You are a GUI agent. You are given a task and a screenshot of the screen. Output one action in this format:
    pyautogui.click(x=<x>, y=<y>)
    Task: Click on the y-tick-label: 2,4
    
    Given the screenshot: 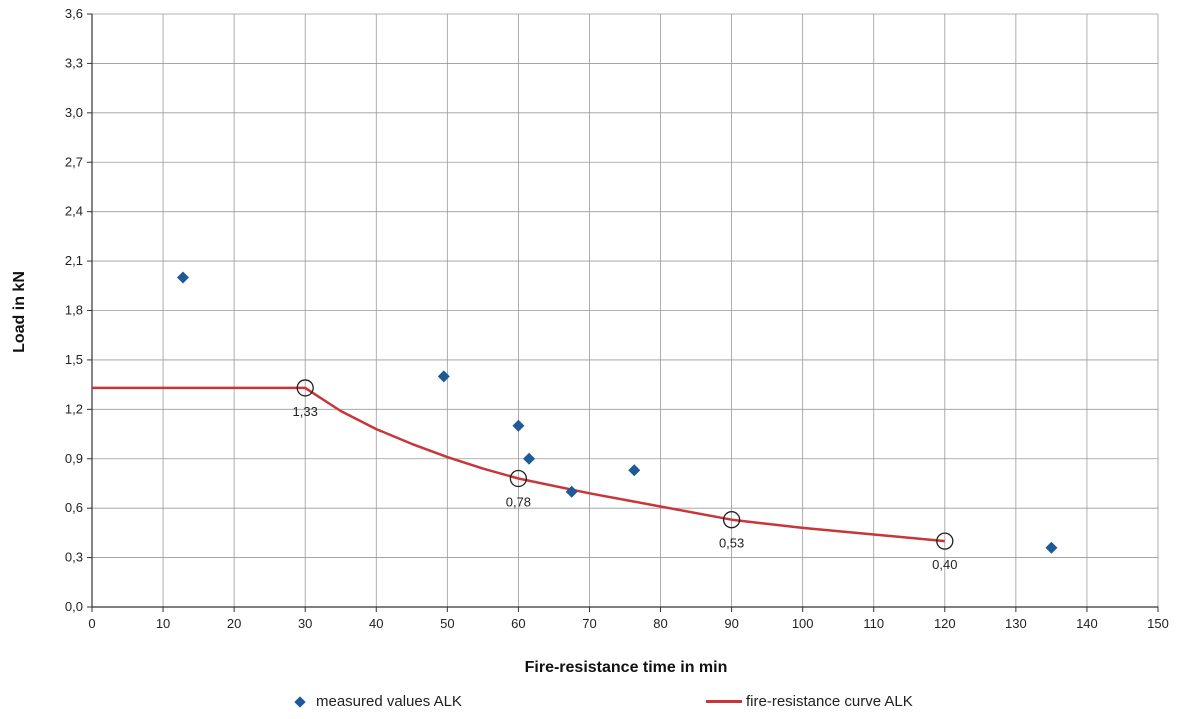 What is the action you would take?
    pyautogui.click(x=74, y=211)
    